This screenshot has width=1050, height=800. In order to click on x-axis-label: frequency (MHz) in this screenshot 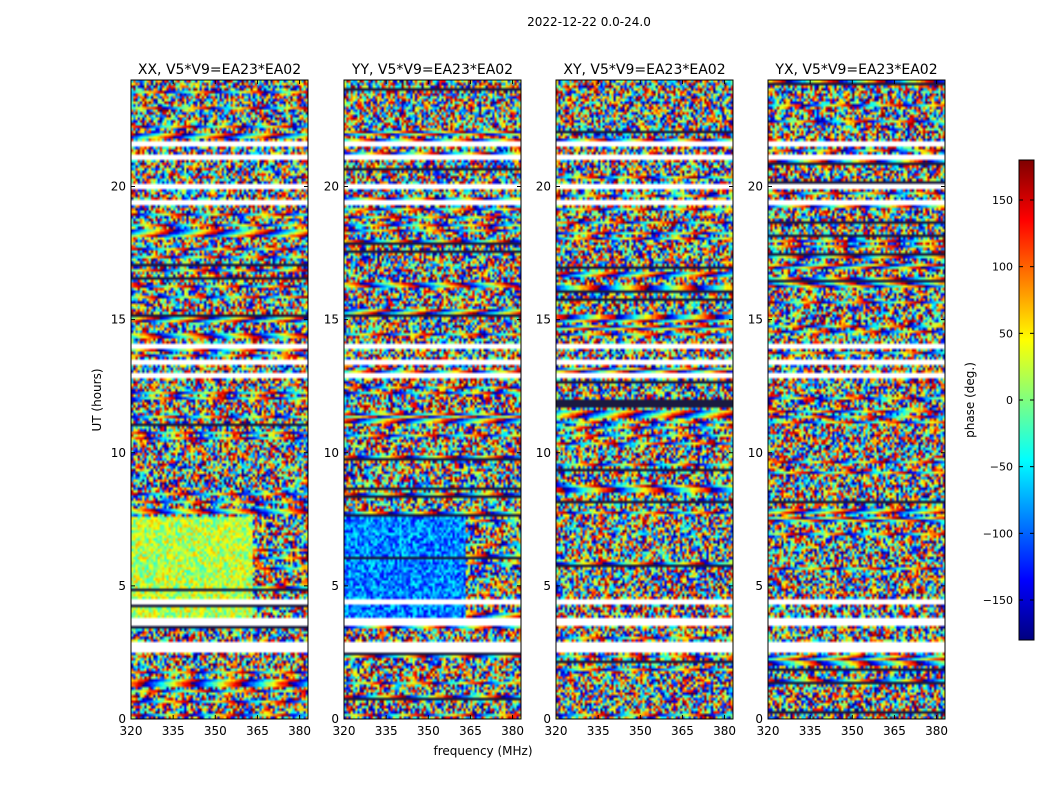, I will do `click(482, 751)`.